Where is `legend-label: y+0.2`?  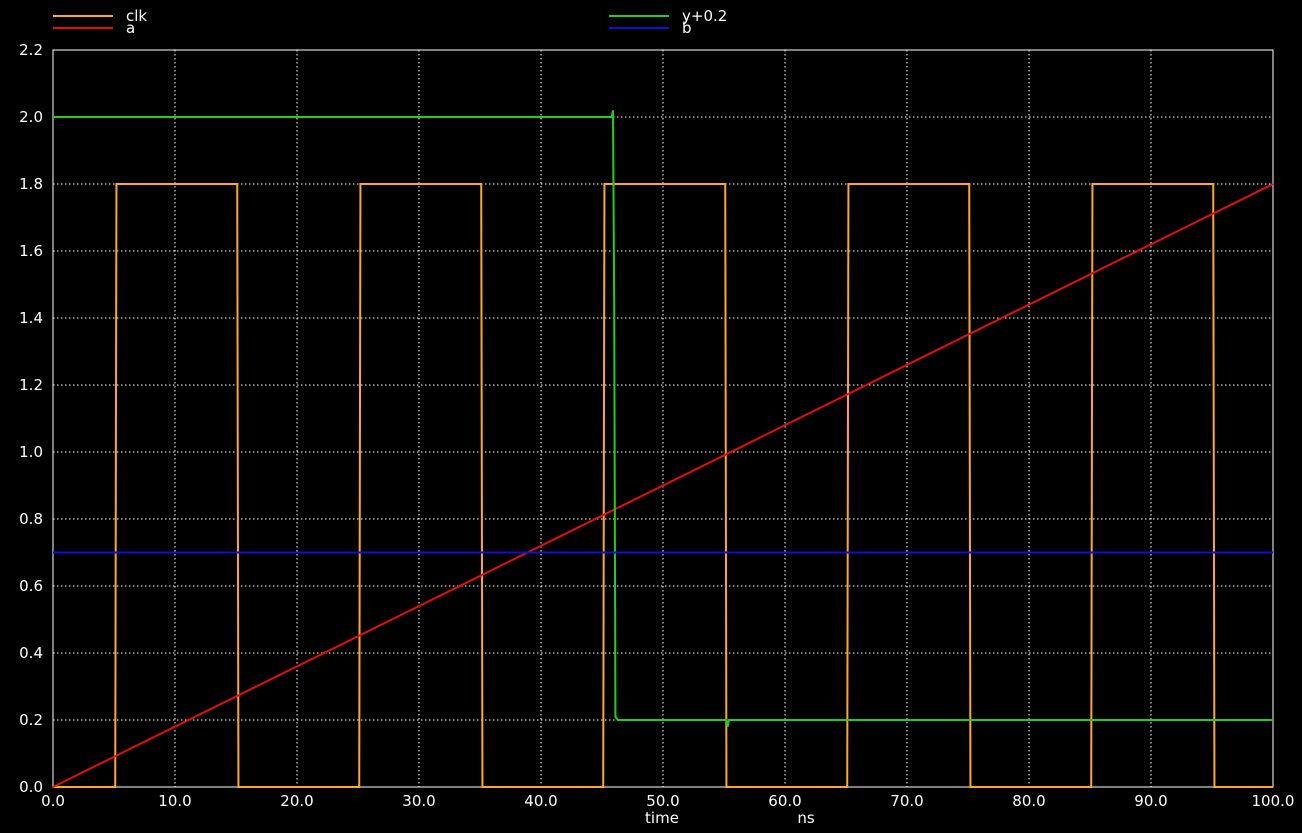 legend-label: y+0.2 is located at coordinates (704, 16).